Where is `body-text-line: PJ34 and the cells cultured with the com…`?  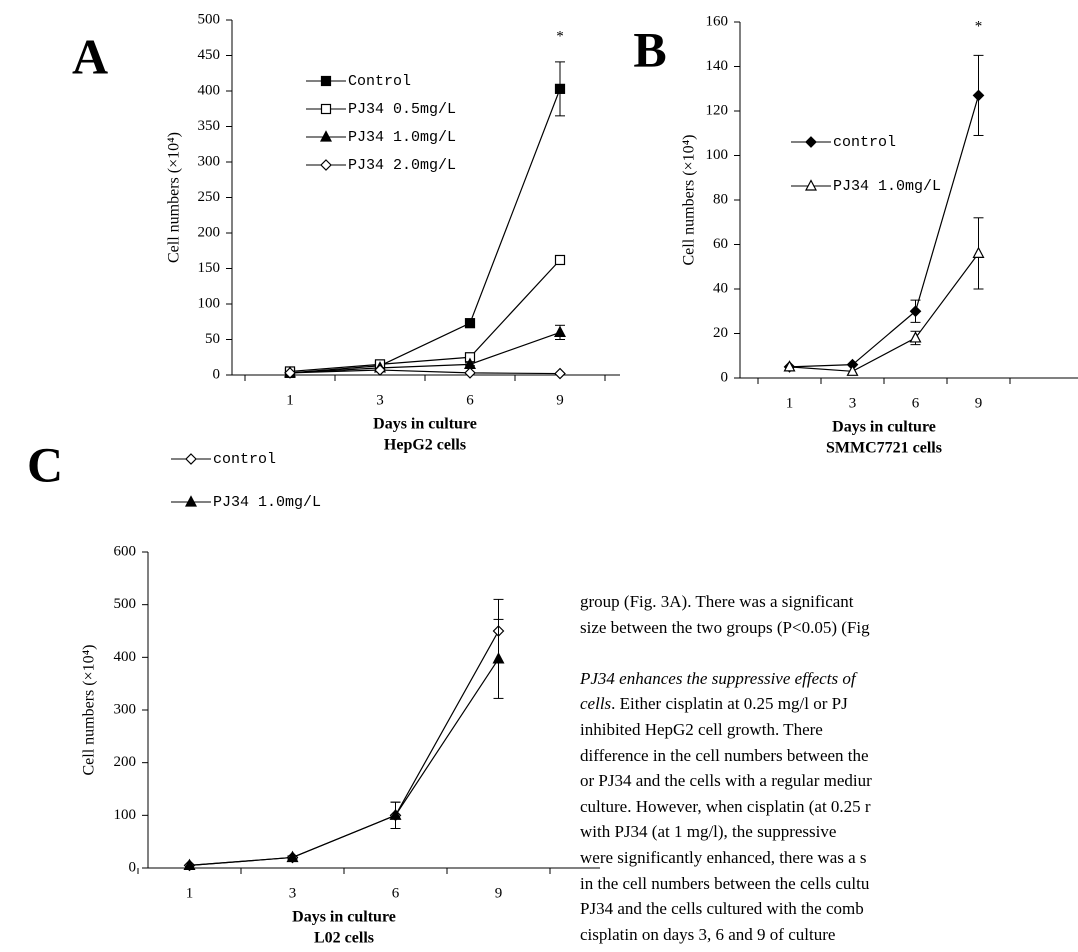 body-text-line: PJ34 and the cells cultured with the com… is located at coordinates (722, 908).